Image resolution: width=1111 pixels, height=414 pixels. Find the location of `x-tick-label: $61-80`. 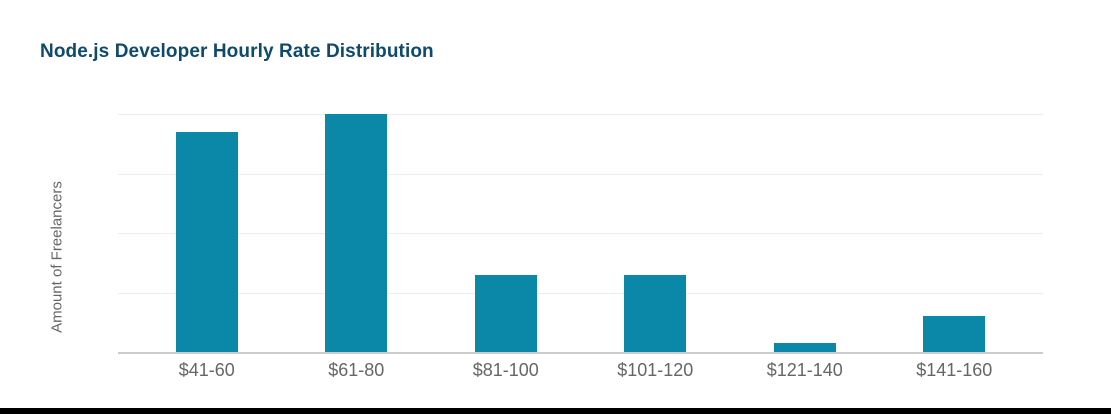

x-tick-label: $61-80 is located at coordinates (356, 370).